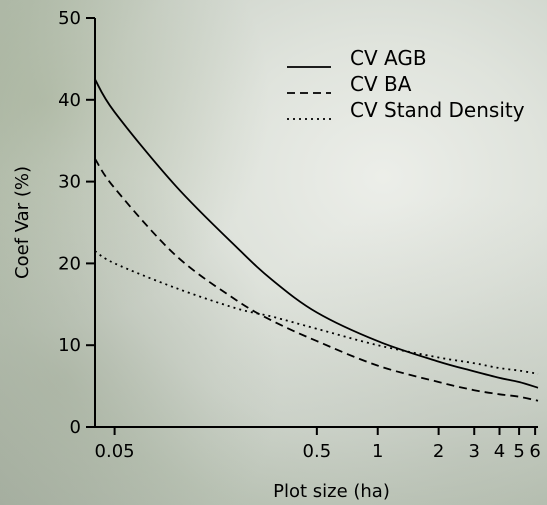 The image size is (547, 505). What do you see at coordinates (437, 110) in the screenshot?
I see `legend-label: CV Stand Density` at bounding box center [437, 110].